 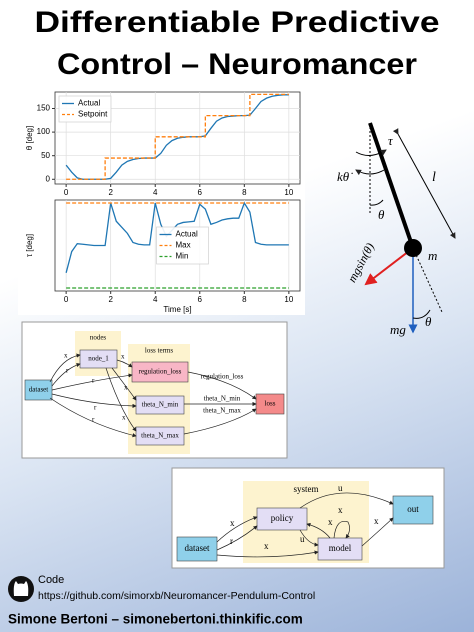 I want to click on title: Control – Neuromancer, so click(x=237, y=64).